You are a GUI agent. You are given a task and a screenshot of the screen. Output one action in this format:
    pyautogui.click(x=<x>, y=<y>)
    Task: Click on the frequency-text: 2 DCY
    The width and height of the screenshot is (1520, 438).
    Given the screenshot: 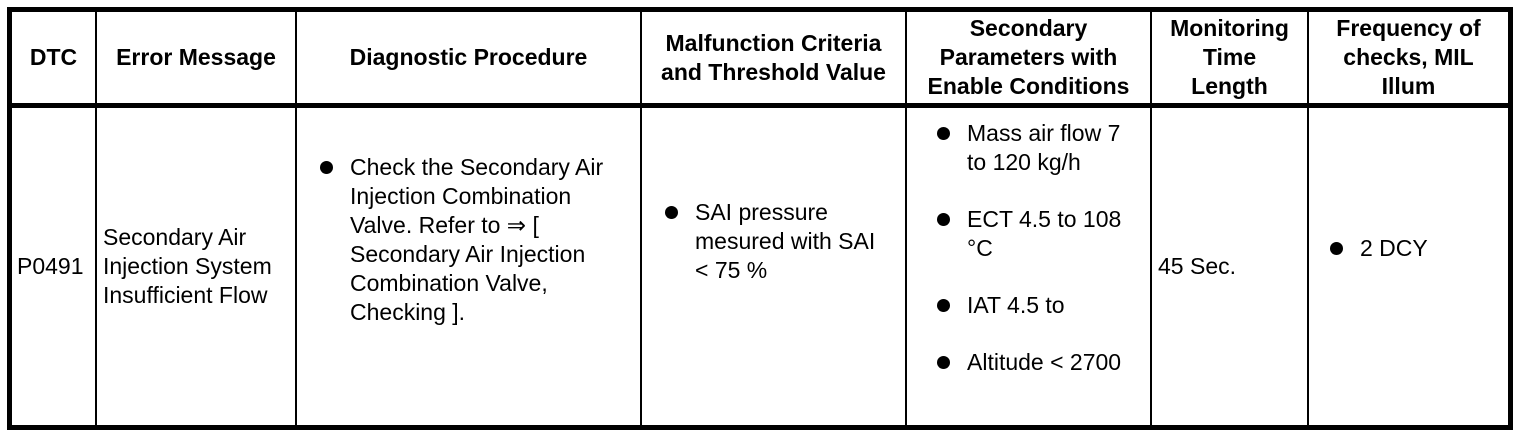 What is the action you would take?
    pyautogui.click(x=1394, y=248)
    